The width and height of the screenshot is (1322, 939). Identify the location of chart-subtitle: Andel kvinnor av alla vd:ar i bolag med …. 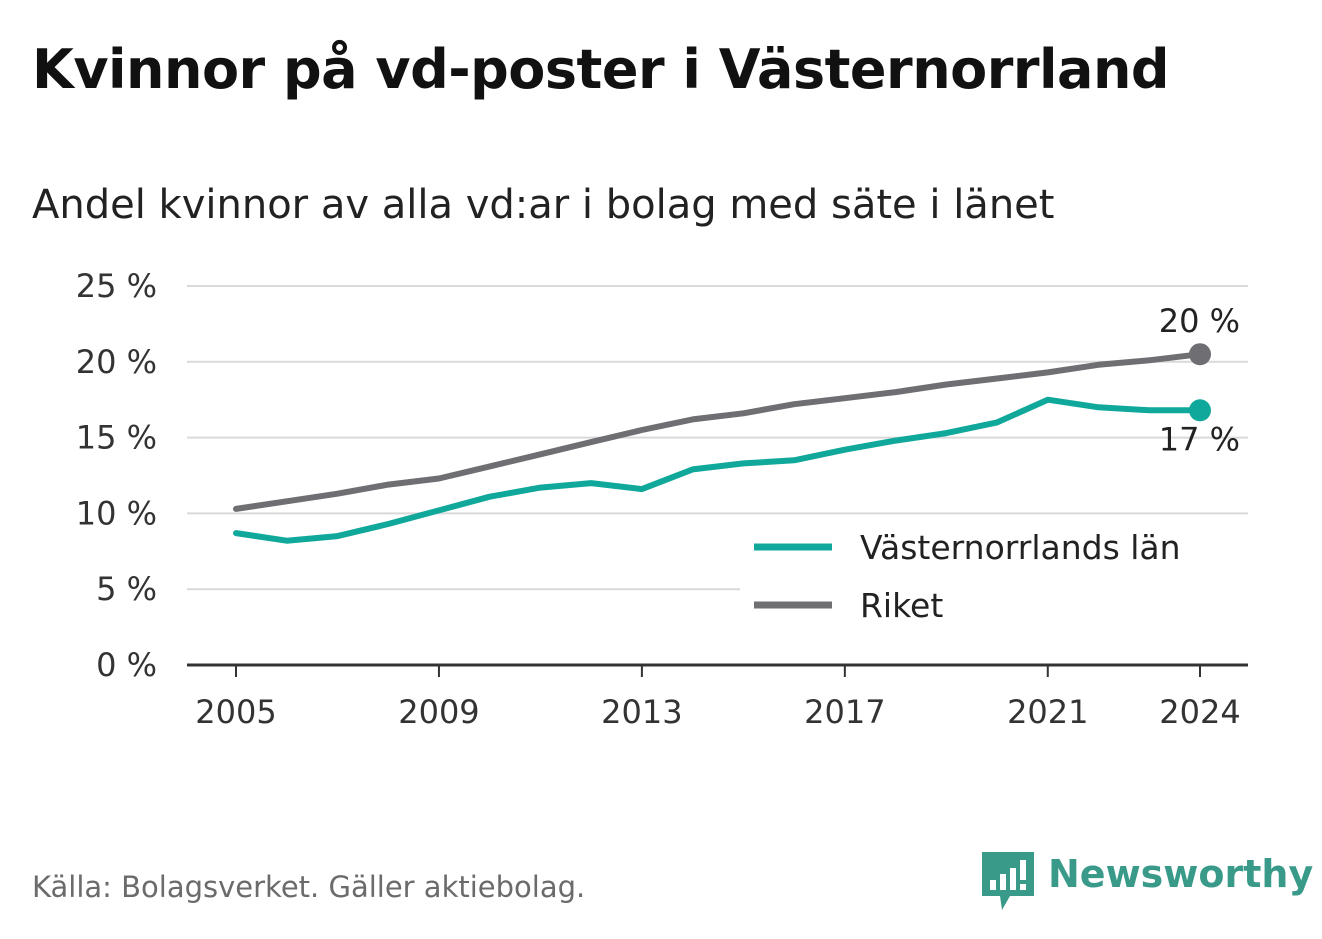
(543, 205).